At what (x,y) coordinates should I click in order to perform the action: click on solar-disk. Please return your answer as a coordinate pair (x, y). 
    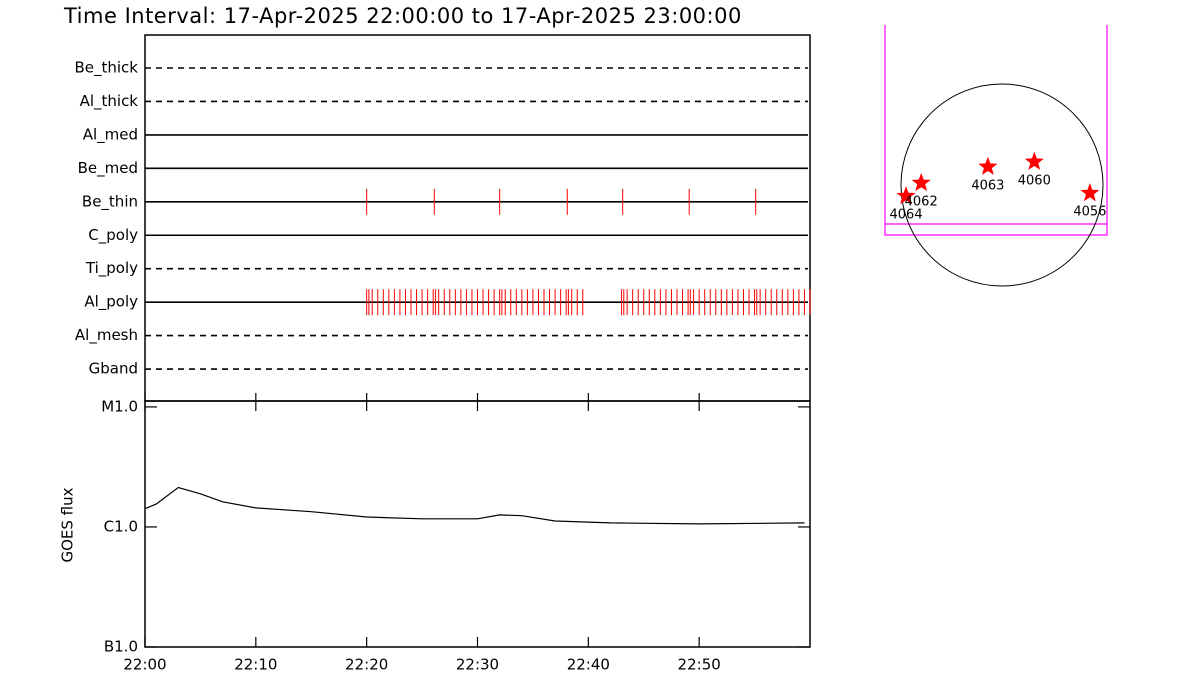
    Looking at the image, I should click on (1002, 185).